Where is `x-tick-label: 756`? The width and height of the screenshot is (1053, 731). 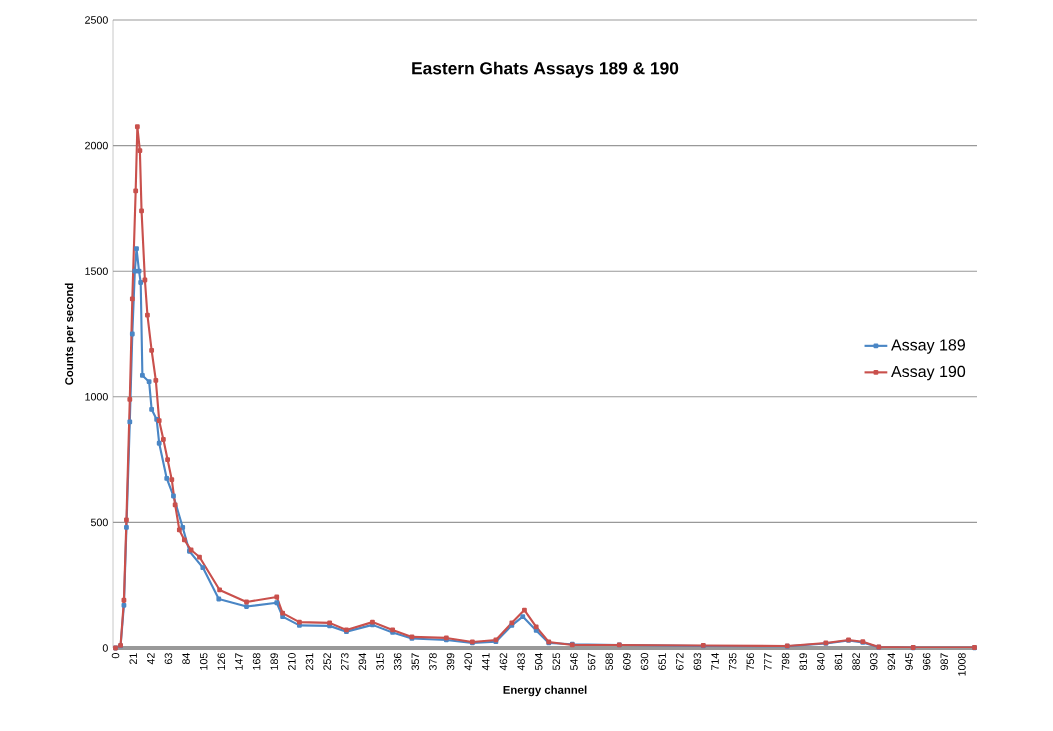 x-tick-label: 756 is located at coordinates (750, 661).